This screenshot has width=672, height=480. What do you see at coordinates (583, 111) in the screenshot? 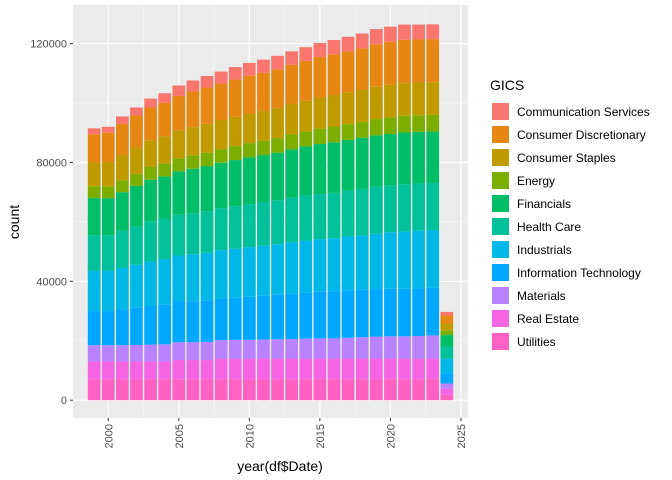
I see `legend-label: Communication Services` at bounding box center [583, 111].